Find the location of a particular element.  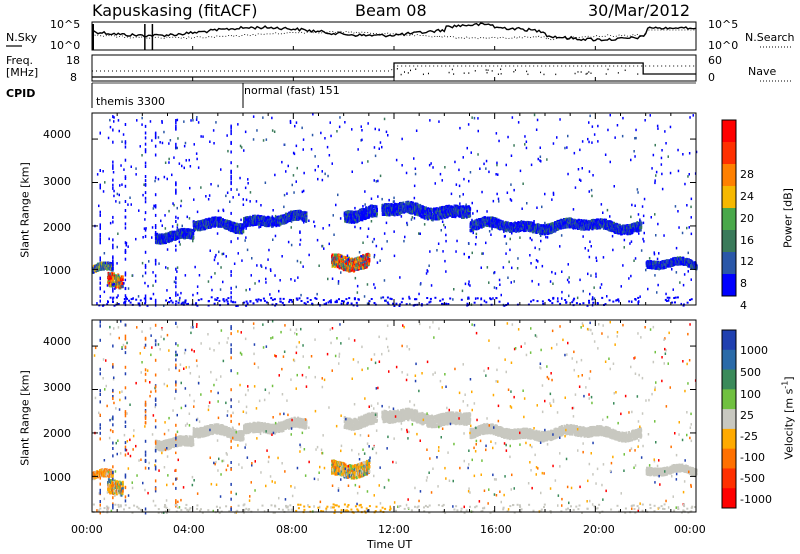

freq-line is located at coordinates (394, 70).